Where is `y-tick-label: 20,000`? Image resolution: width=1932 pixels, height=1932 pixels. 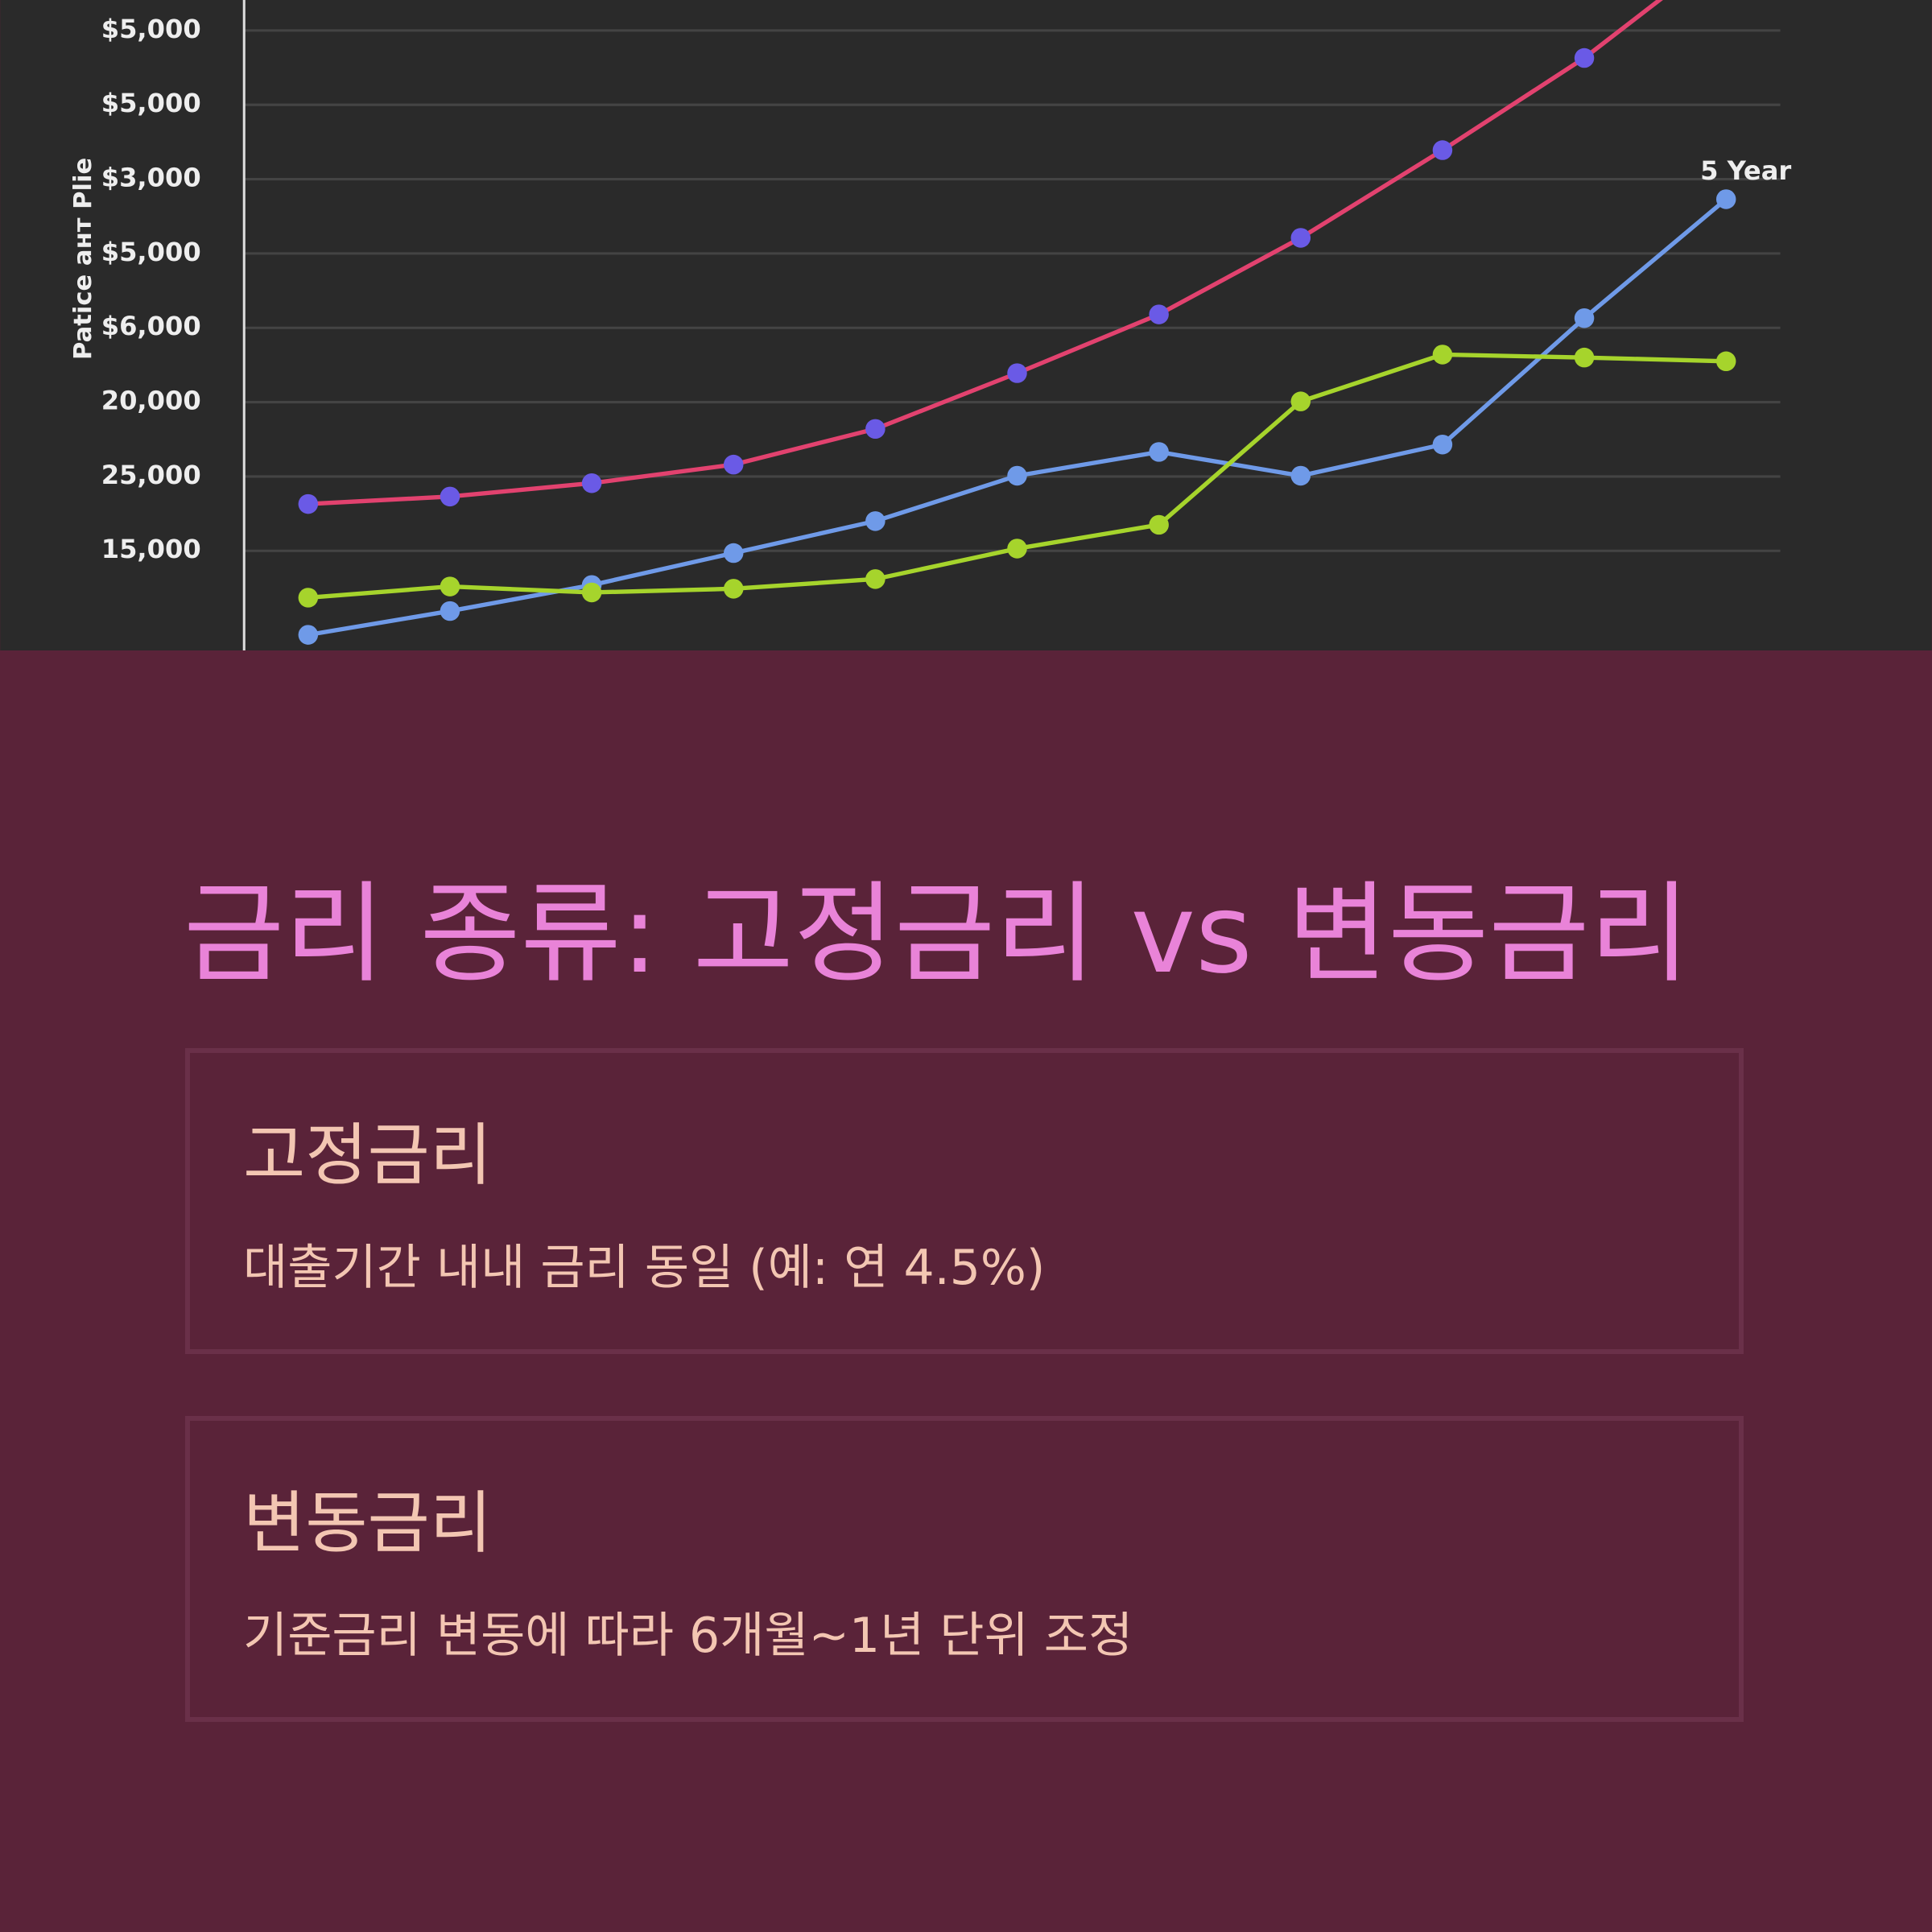 y-tick-label: 20,000 is located at coordinates (151, 401).